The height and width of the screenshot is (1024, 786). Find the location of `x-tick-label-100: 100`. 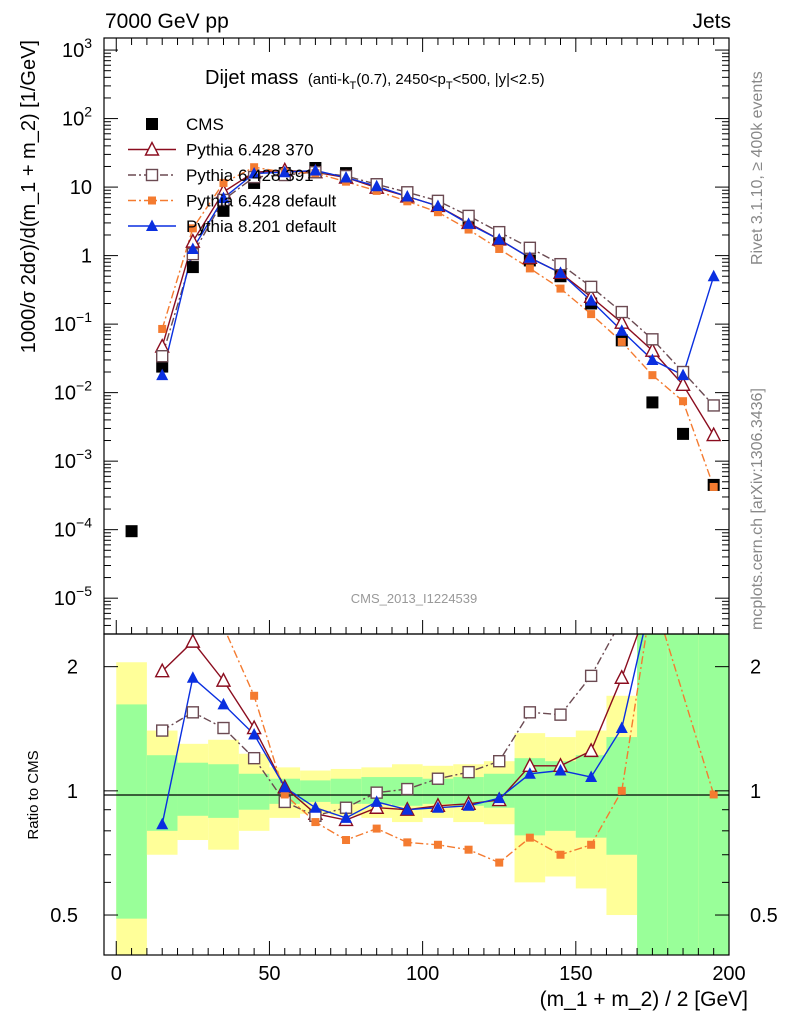

x-tick-label-100: 100 is located at coordinates (422, 974).